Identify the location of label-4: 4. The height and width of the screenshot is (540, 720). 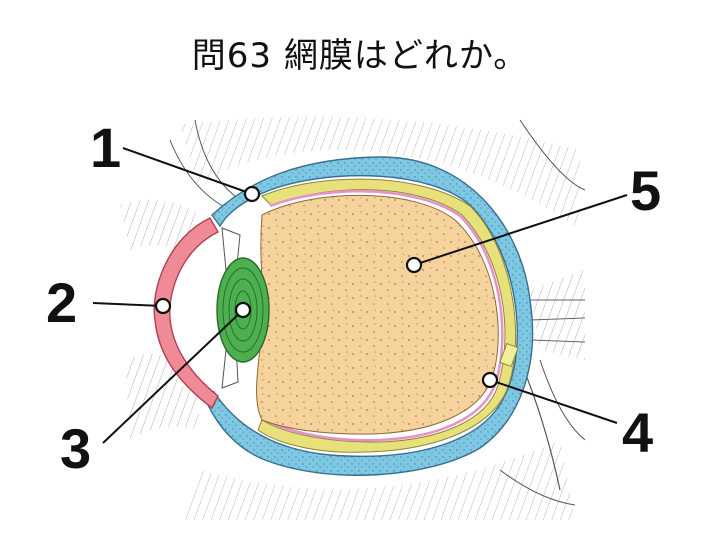
(637, 432).